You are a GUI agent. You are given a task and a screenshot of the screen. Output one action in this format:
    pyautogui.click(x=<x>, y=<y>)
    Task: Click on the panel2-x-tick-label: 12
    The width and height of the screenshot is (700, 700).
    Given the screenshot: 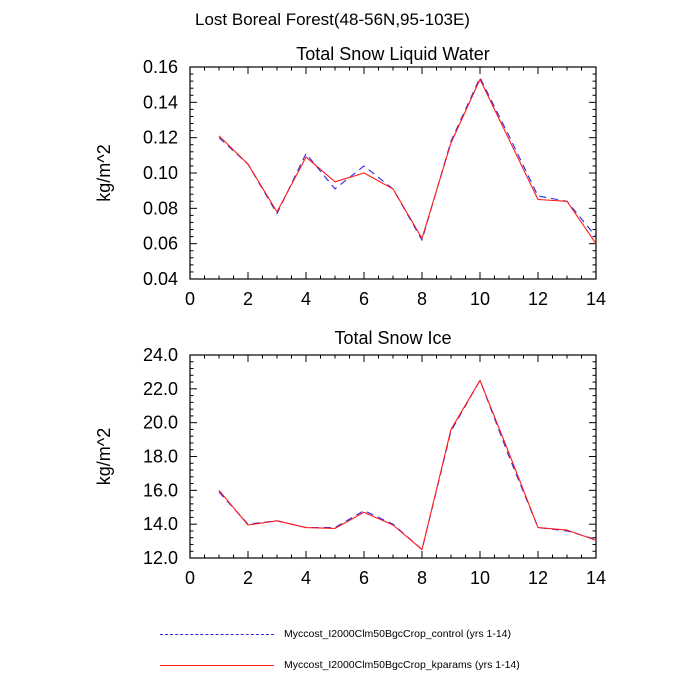 What is the action you would take?
    pyautogui.click(x=538, y=578)
    